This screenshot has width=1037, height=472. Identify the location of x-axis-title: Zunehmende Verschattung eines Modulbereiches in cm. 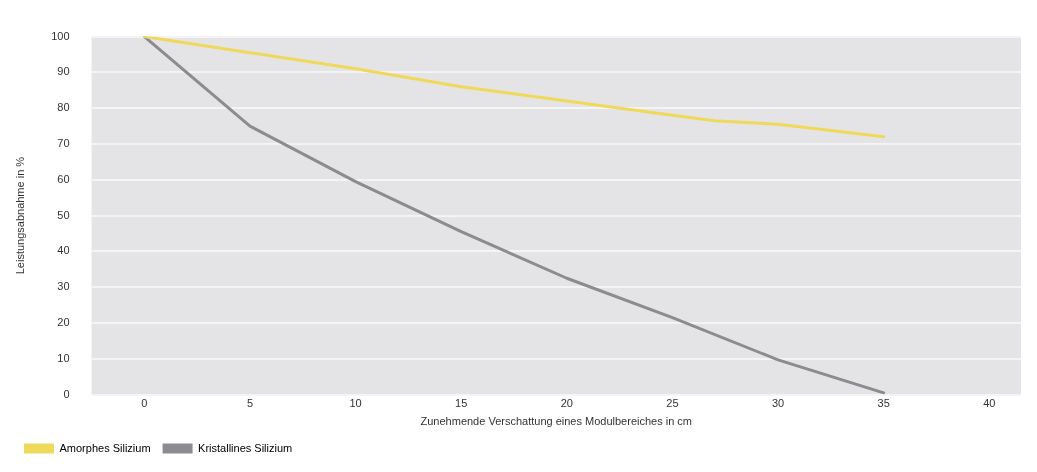
(556, 421).